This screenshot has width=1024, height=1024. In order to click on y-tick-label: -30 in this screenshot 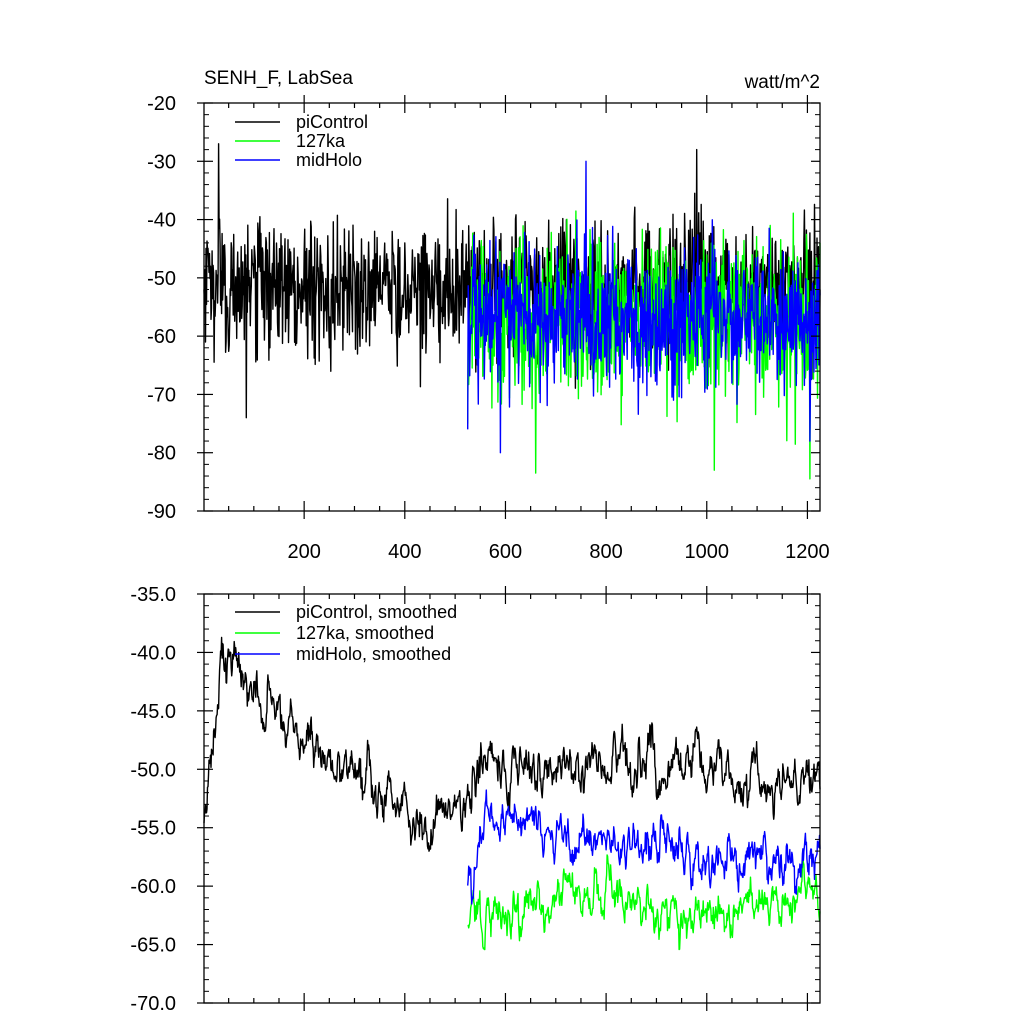, I will do `click(161, 162)`.